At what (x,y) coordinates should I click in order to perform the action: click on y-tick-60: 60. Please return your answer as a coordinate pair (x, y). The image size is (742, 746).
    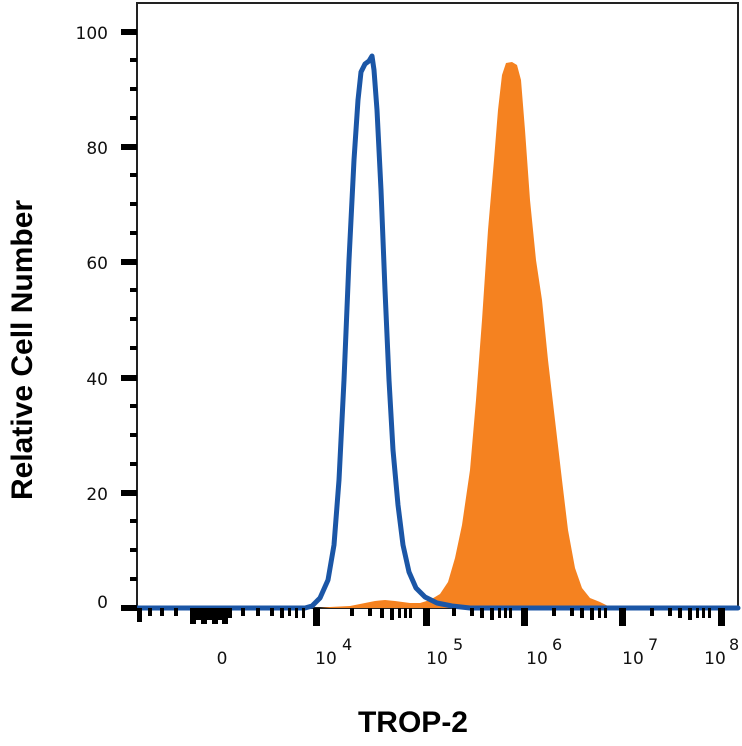
    Looking at the image, I should click on (97, 264).